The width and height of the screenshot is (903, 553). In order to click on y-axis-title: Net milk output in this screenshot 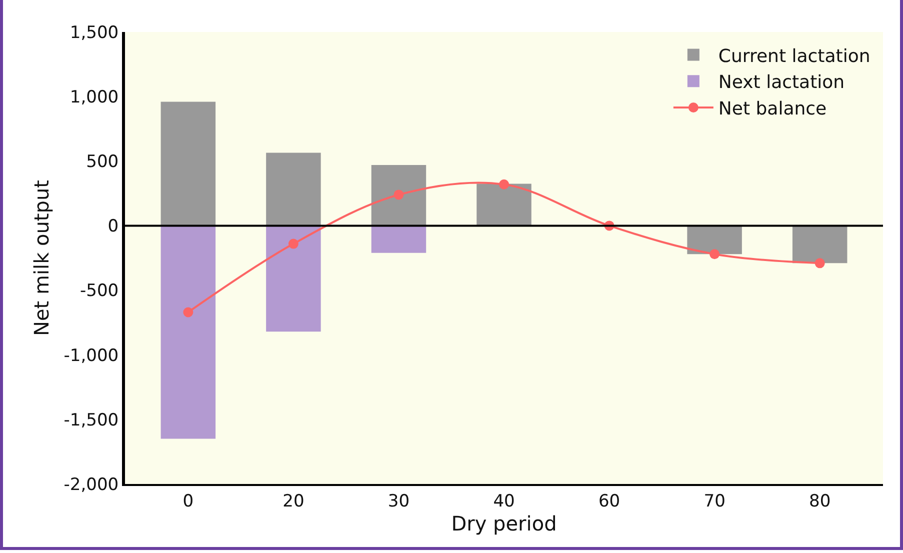, I will do `click(41, 258)`.